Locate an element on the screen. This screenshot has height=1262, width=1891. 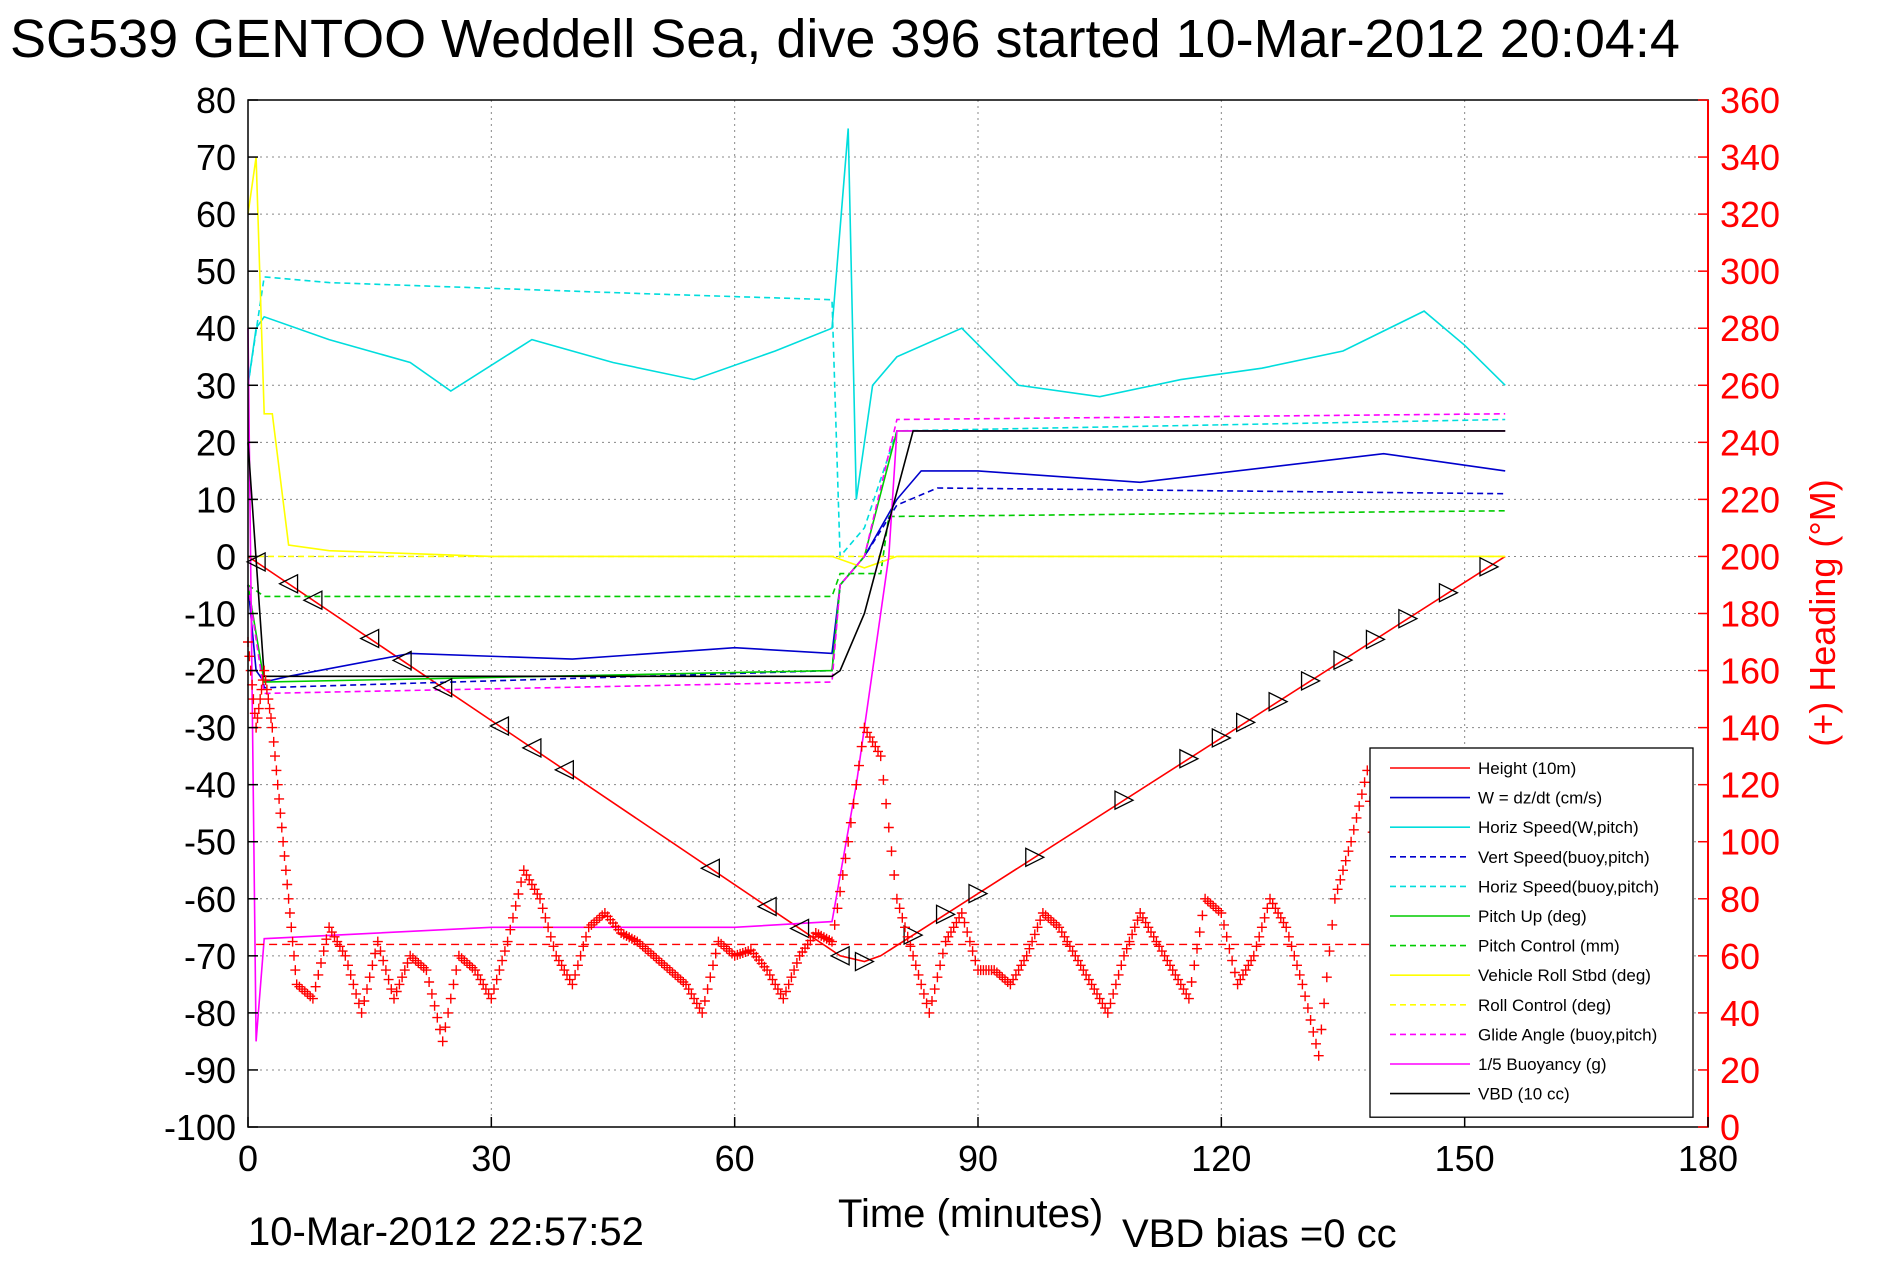
series-line-glide-angle-buoy-pitch is located at coordinates (876, 554).